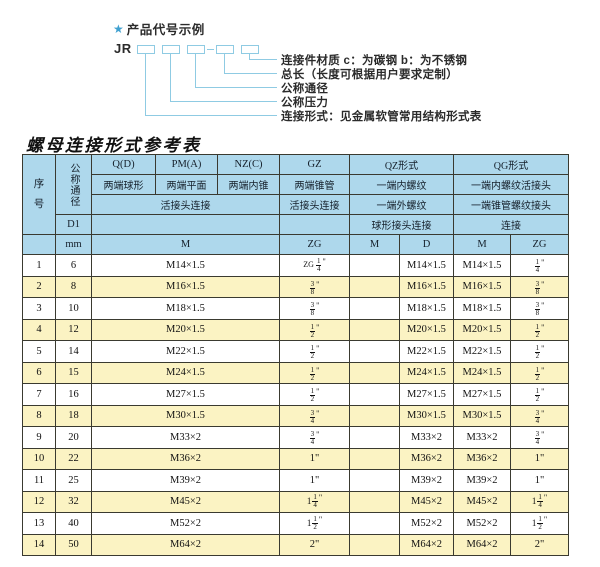 This screenshot has height=567, width=600. I want to click on diagram-heading-row: ★ 产品代号示例, so click(159, 28).